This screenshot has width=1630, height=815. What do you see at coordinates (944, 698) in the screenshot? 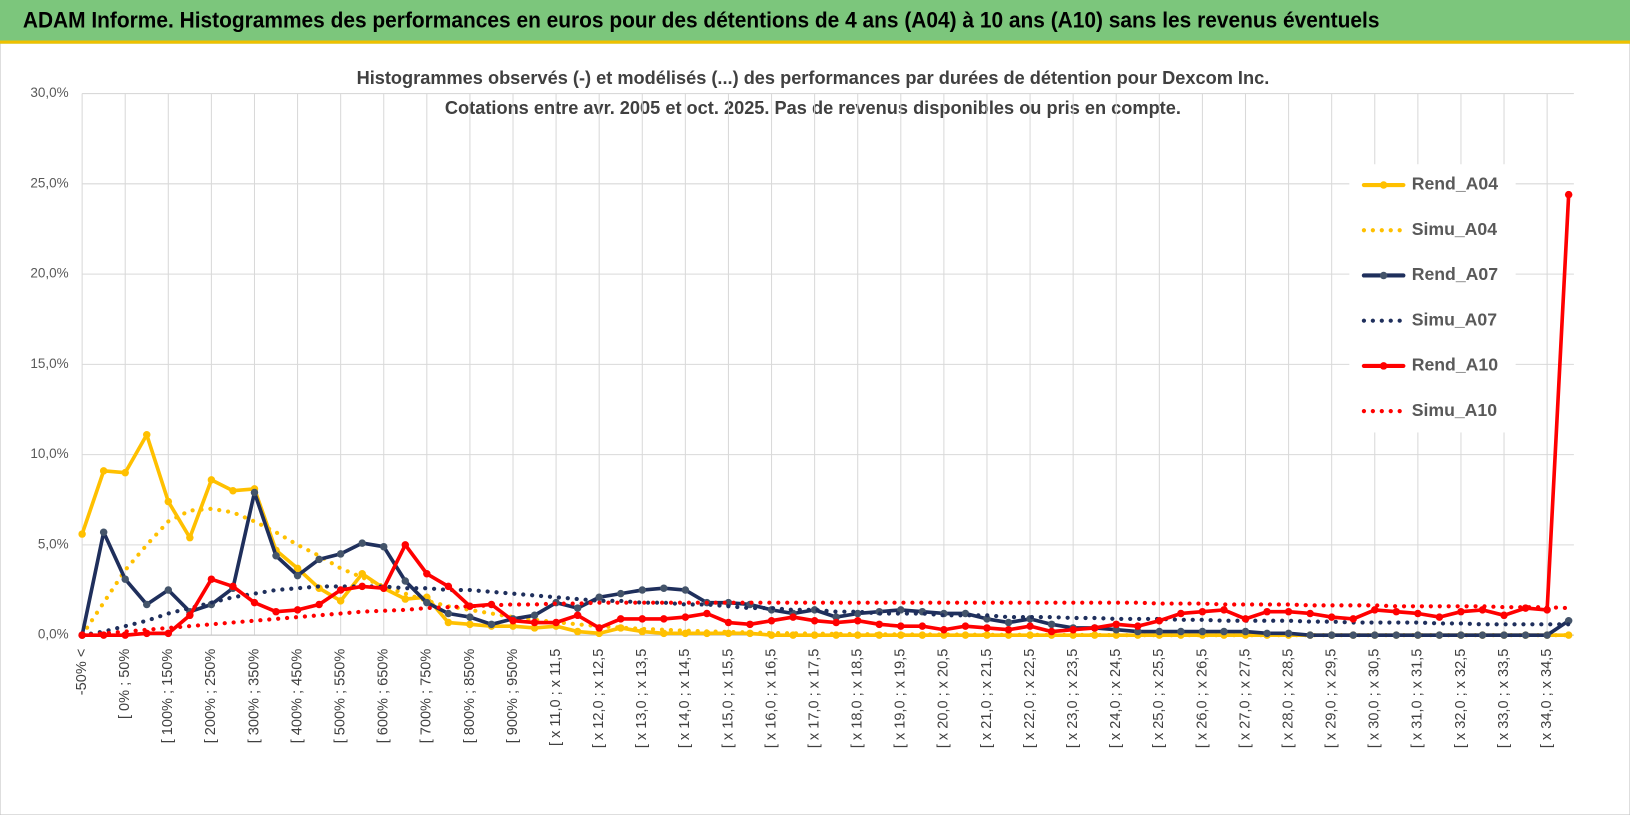
I see `x-tick-label: [ x 20,0 ; x 20,5` at bounding box center [944, 698].